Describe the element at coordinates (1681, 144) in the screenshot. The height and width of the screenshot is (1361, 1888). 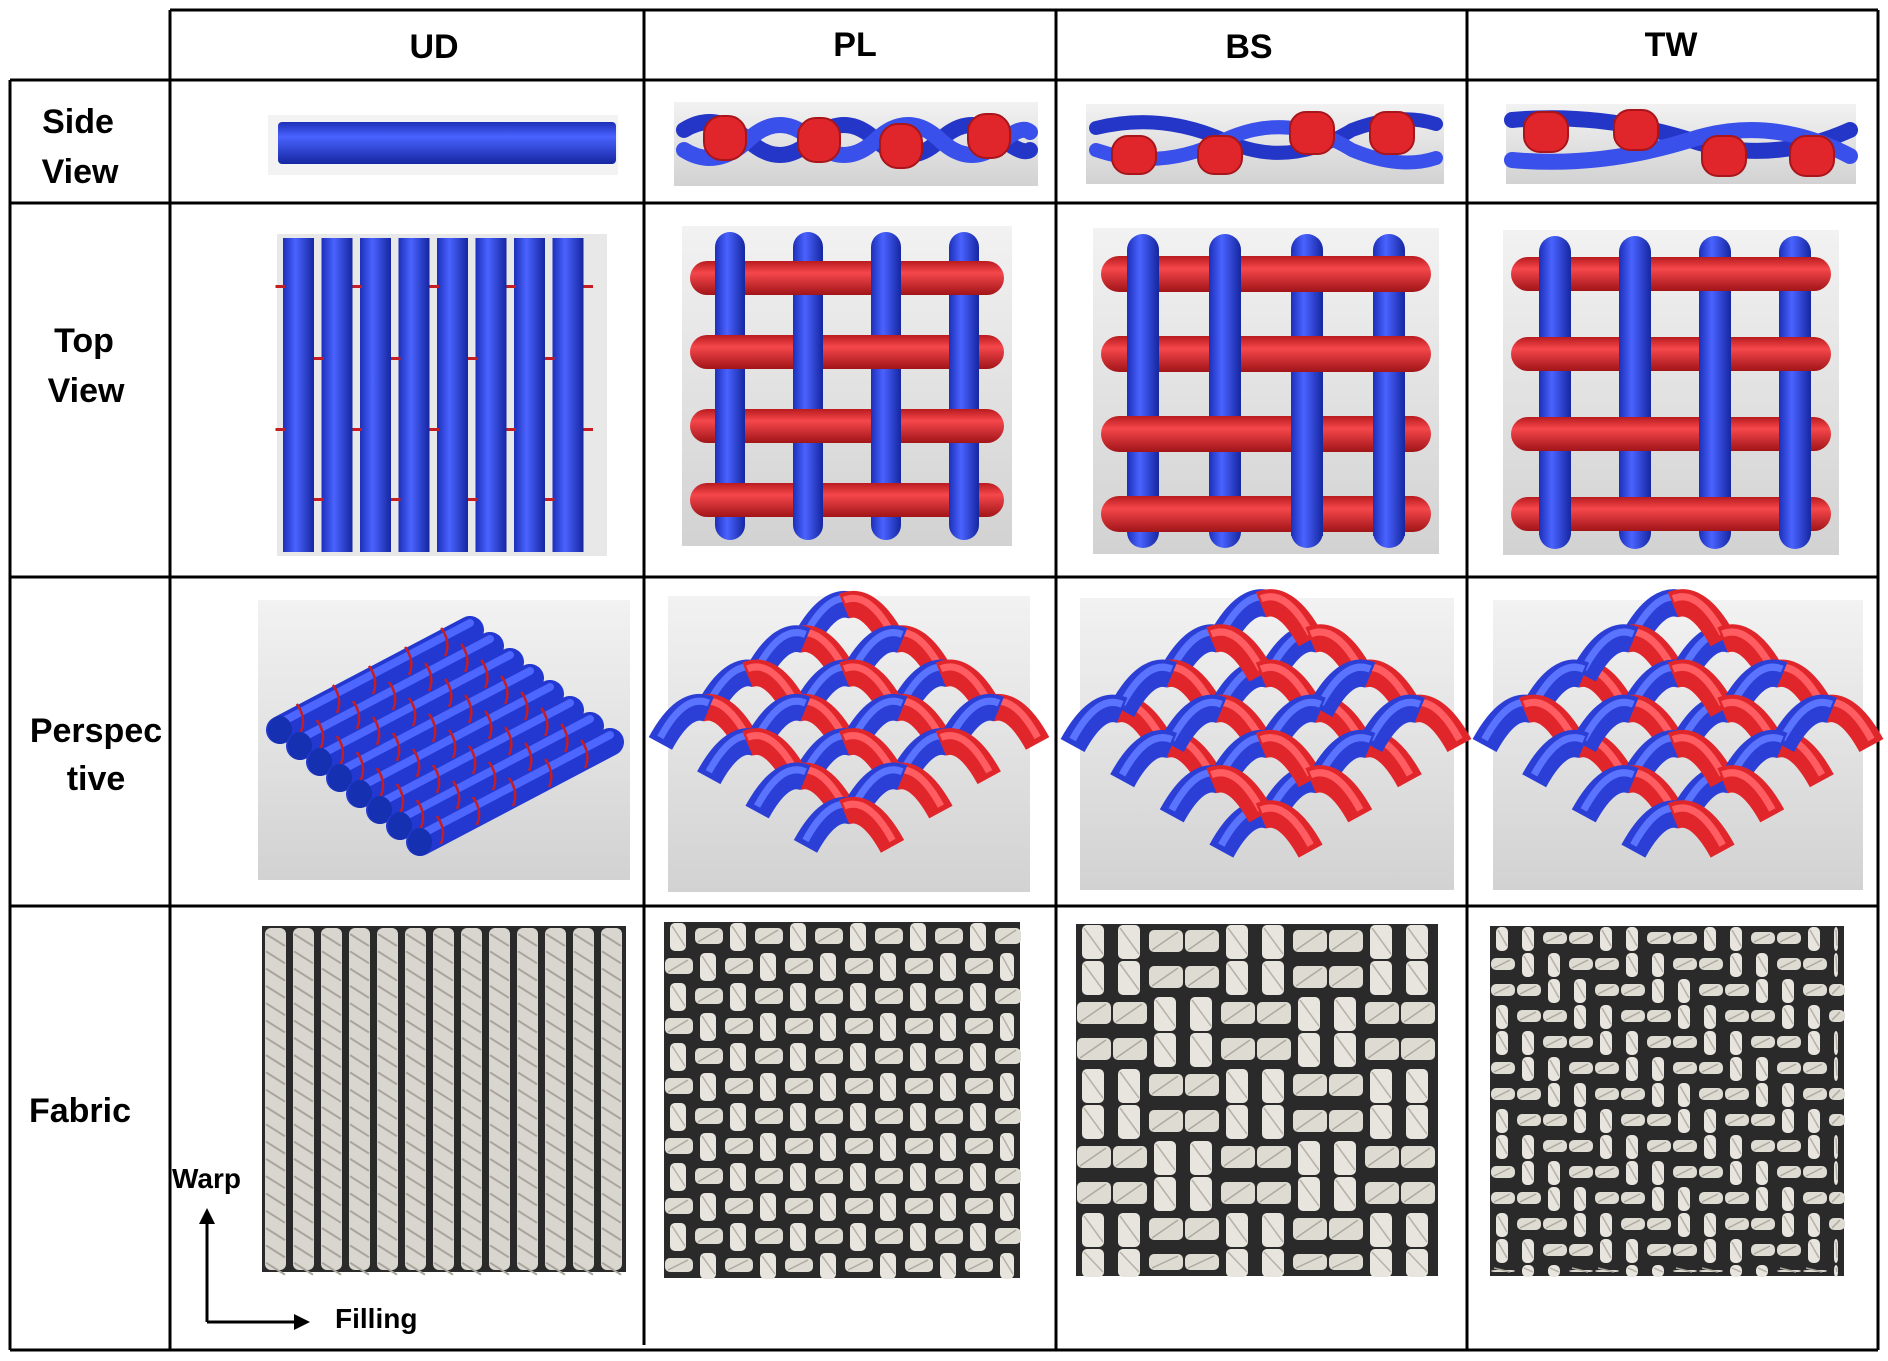
I see `side-view-tw` at that location.